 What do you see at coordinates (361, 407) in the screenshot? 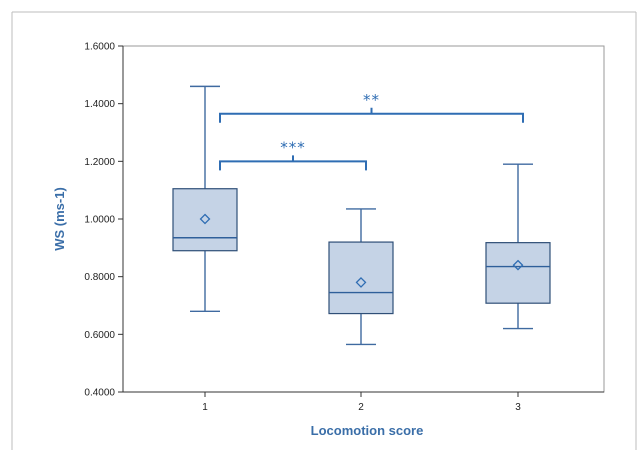
I see `x-tick-label: 2` at bounding box center [361, 407].